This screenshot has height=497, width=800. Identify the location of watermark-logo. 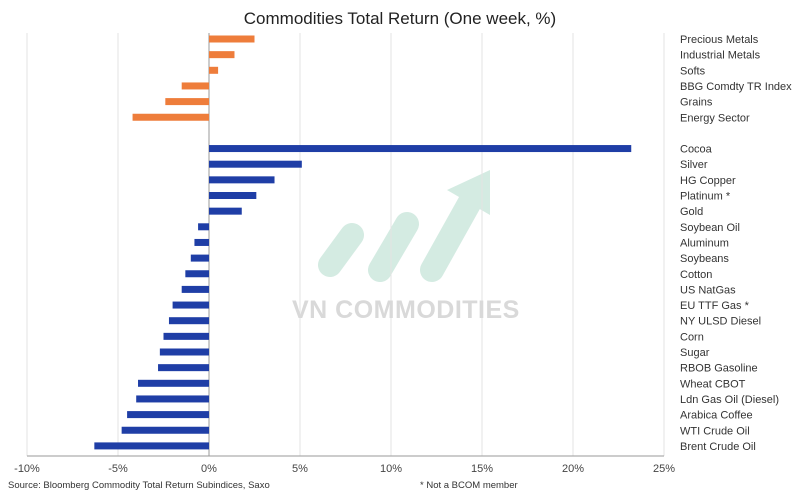
(404, 226).